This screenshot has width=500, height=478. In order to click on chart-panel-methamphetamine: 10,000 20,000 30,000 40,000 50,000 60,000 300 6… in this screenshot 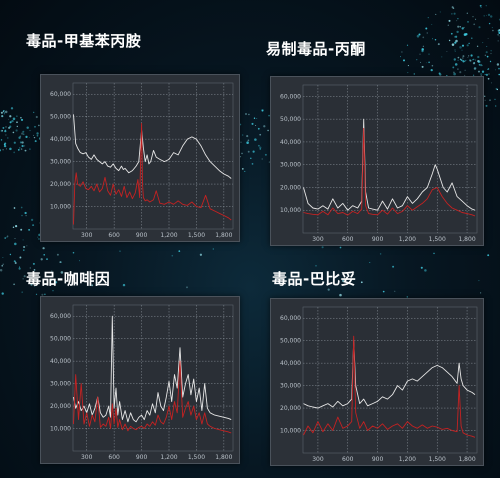, I will do `click(140, 158)`.